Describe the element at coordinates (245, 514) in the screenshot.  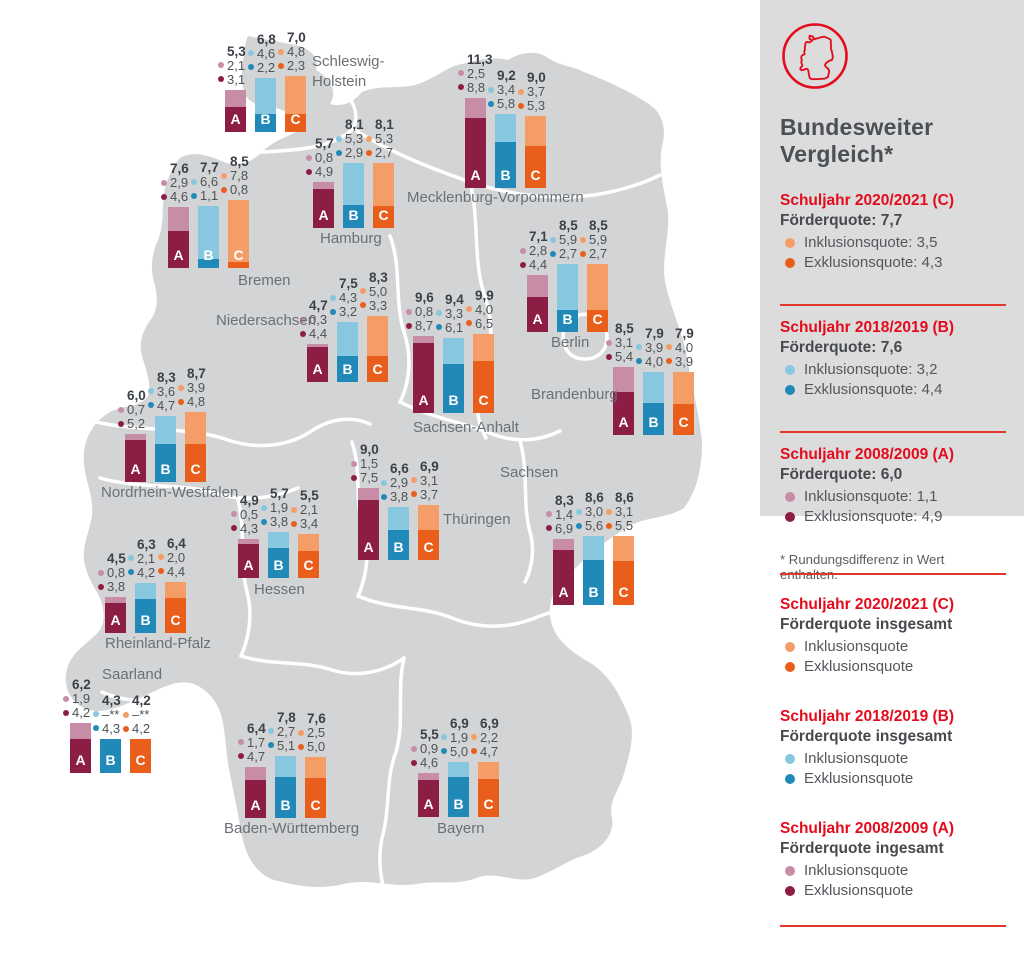
I see `bar-value-labels: 4,9 0,5 4,3` at that location.